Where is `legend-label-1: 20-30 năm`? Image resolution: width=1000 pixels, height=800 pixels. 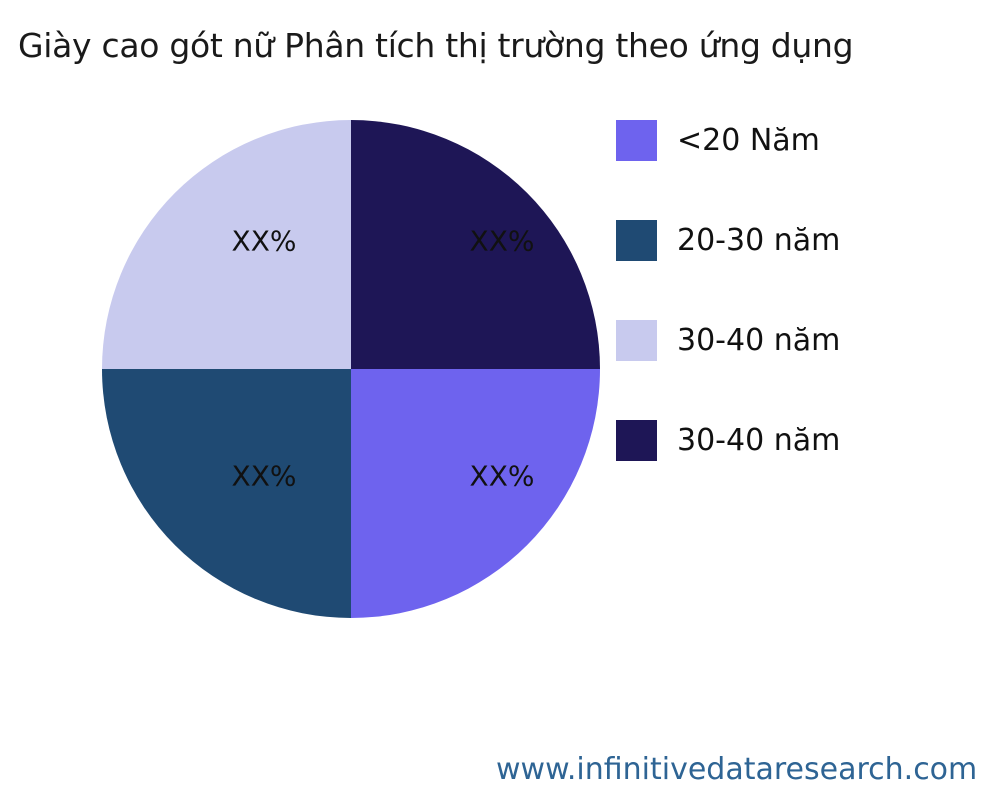 legend-label-1: 20-30 năm is located at coordinates (759, 240).